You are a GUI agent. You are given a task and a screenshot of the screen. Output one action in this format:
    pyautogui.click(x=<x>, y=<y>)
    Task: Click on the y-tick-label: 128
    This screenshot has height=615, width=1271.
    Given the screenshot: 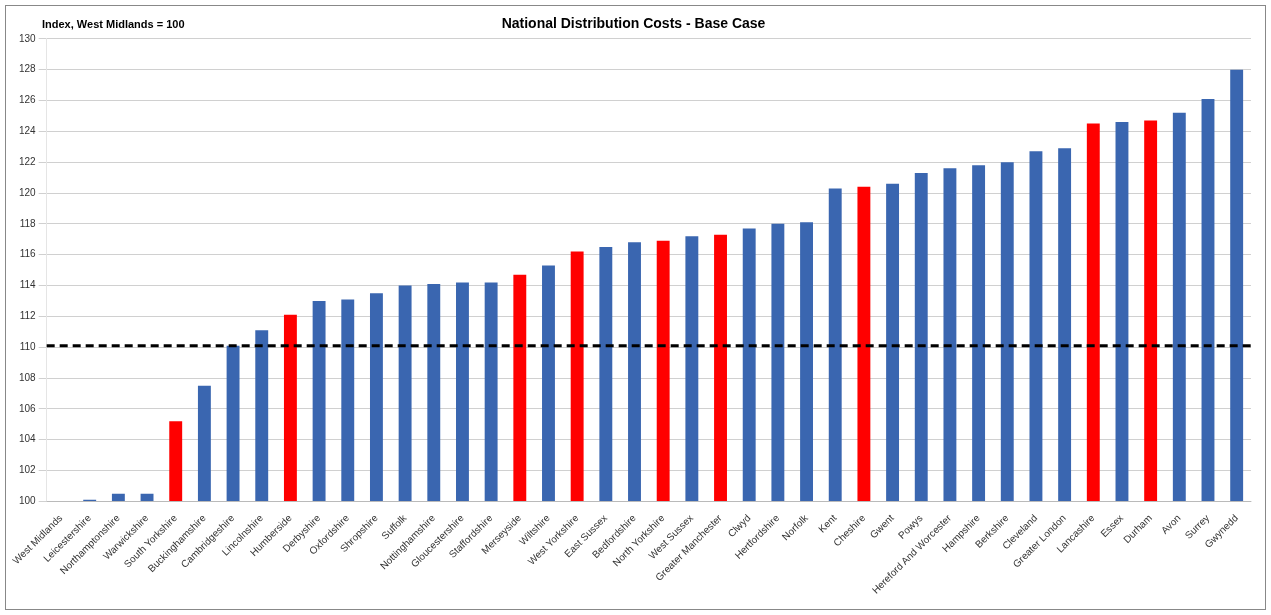 What is the action you would take?
    pyautogui.click(x=28, y=69)
    